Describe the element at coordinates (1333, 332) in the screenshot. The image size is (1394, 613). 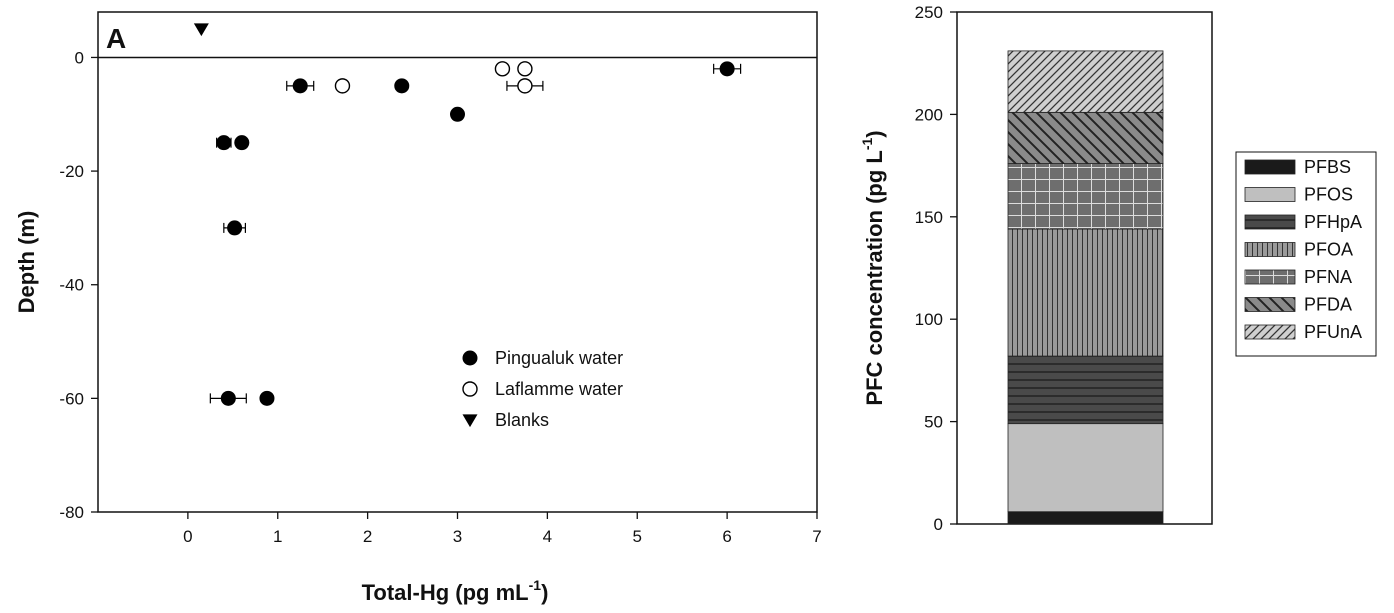
I see `legend-label: PFUnA` at that location.